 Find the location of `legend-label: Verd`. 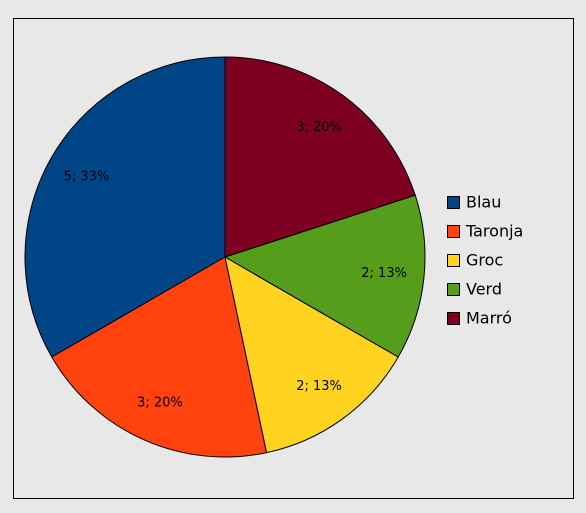

legend-label: Verd is located at coordinates (484, 289).